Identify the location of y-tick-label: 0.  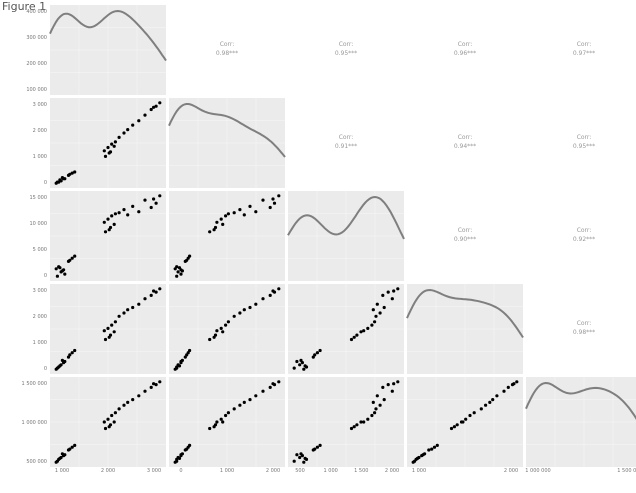
(45, 276).